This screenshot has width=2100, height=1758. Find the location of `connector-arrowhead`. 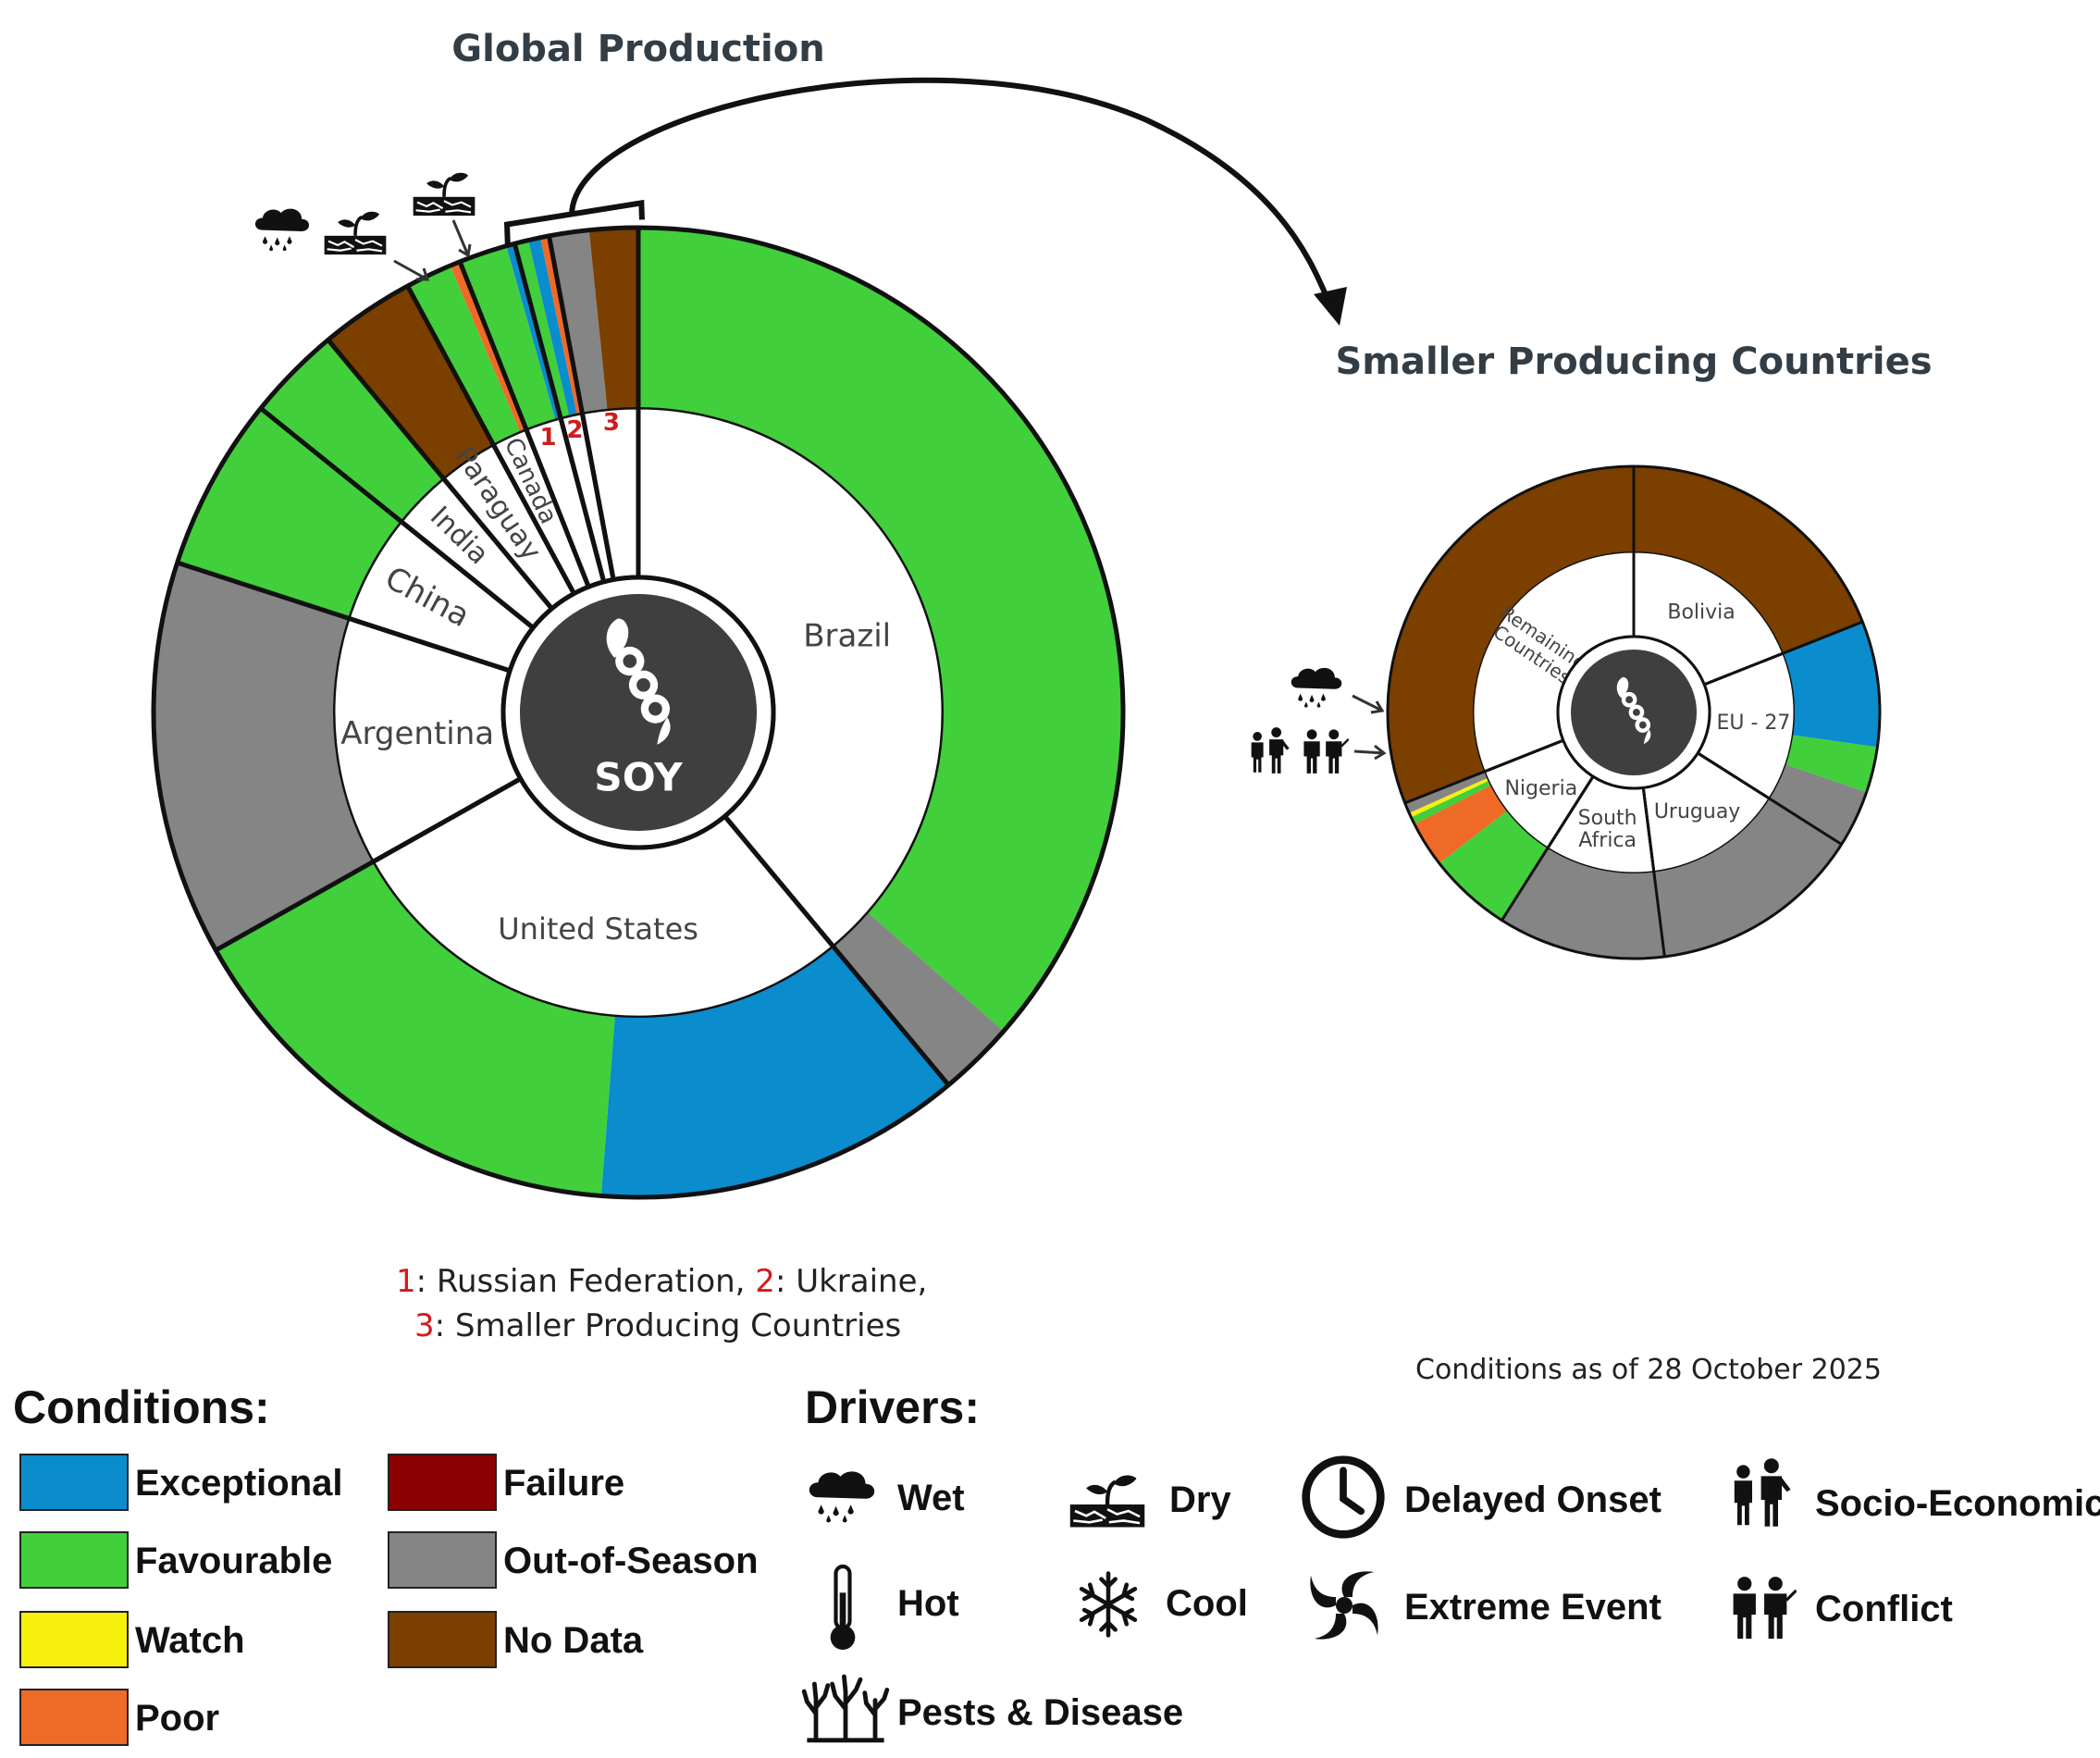

connector-arrowhead is located at coordinates (1330, 306).